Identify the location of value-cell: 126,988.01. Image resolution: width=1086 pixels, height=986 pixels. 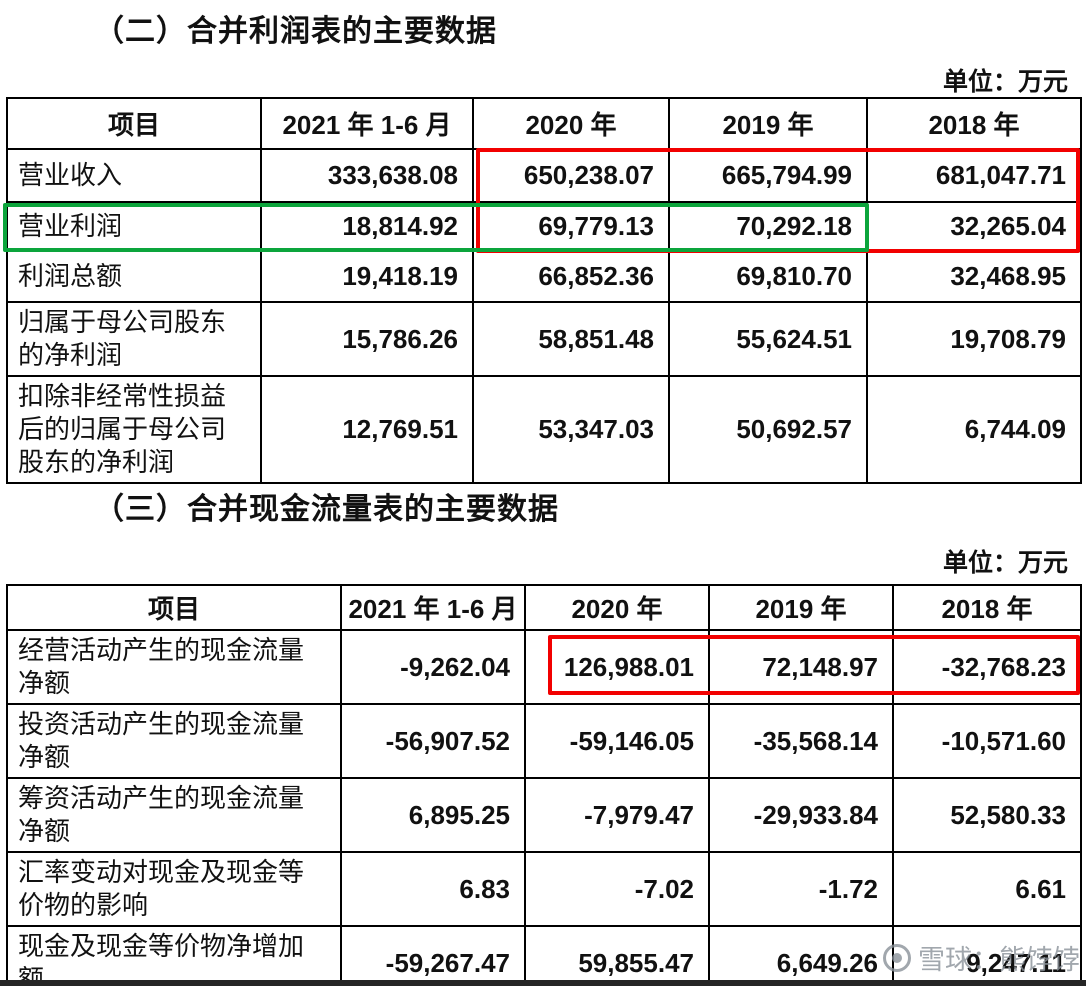
(617, 667).